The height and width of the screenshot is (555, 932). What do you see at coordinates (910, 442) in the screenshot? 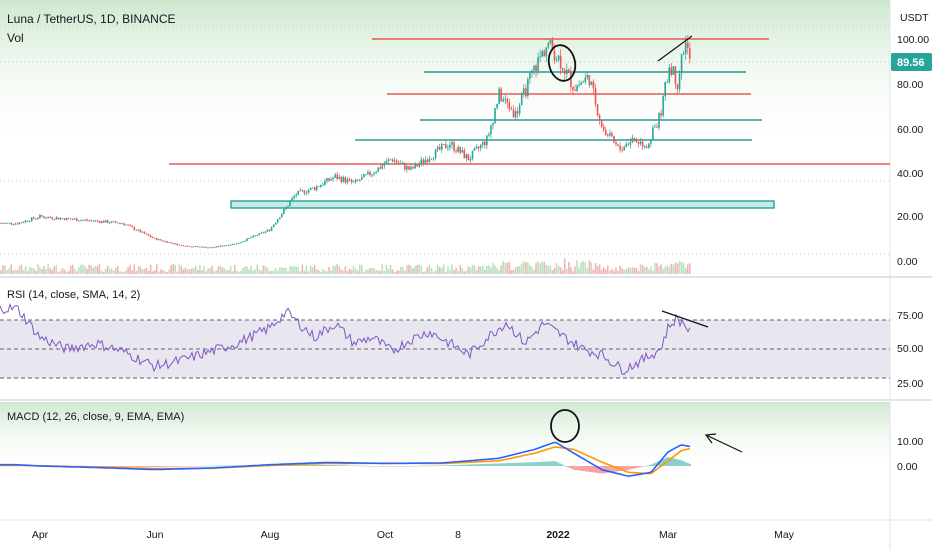
I see `macd-tick: 10.00` at bounding box center [910, 442].